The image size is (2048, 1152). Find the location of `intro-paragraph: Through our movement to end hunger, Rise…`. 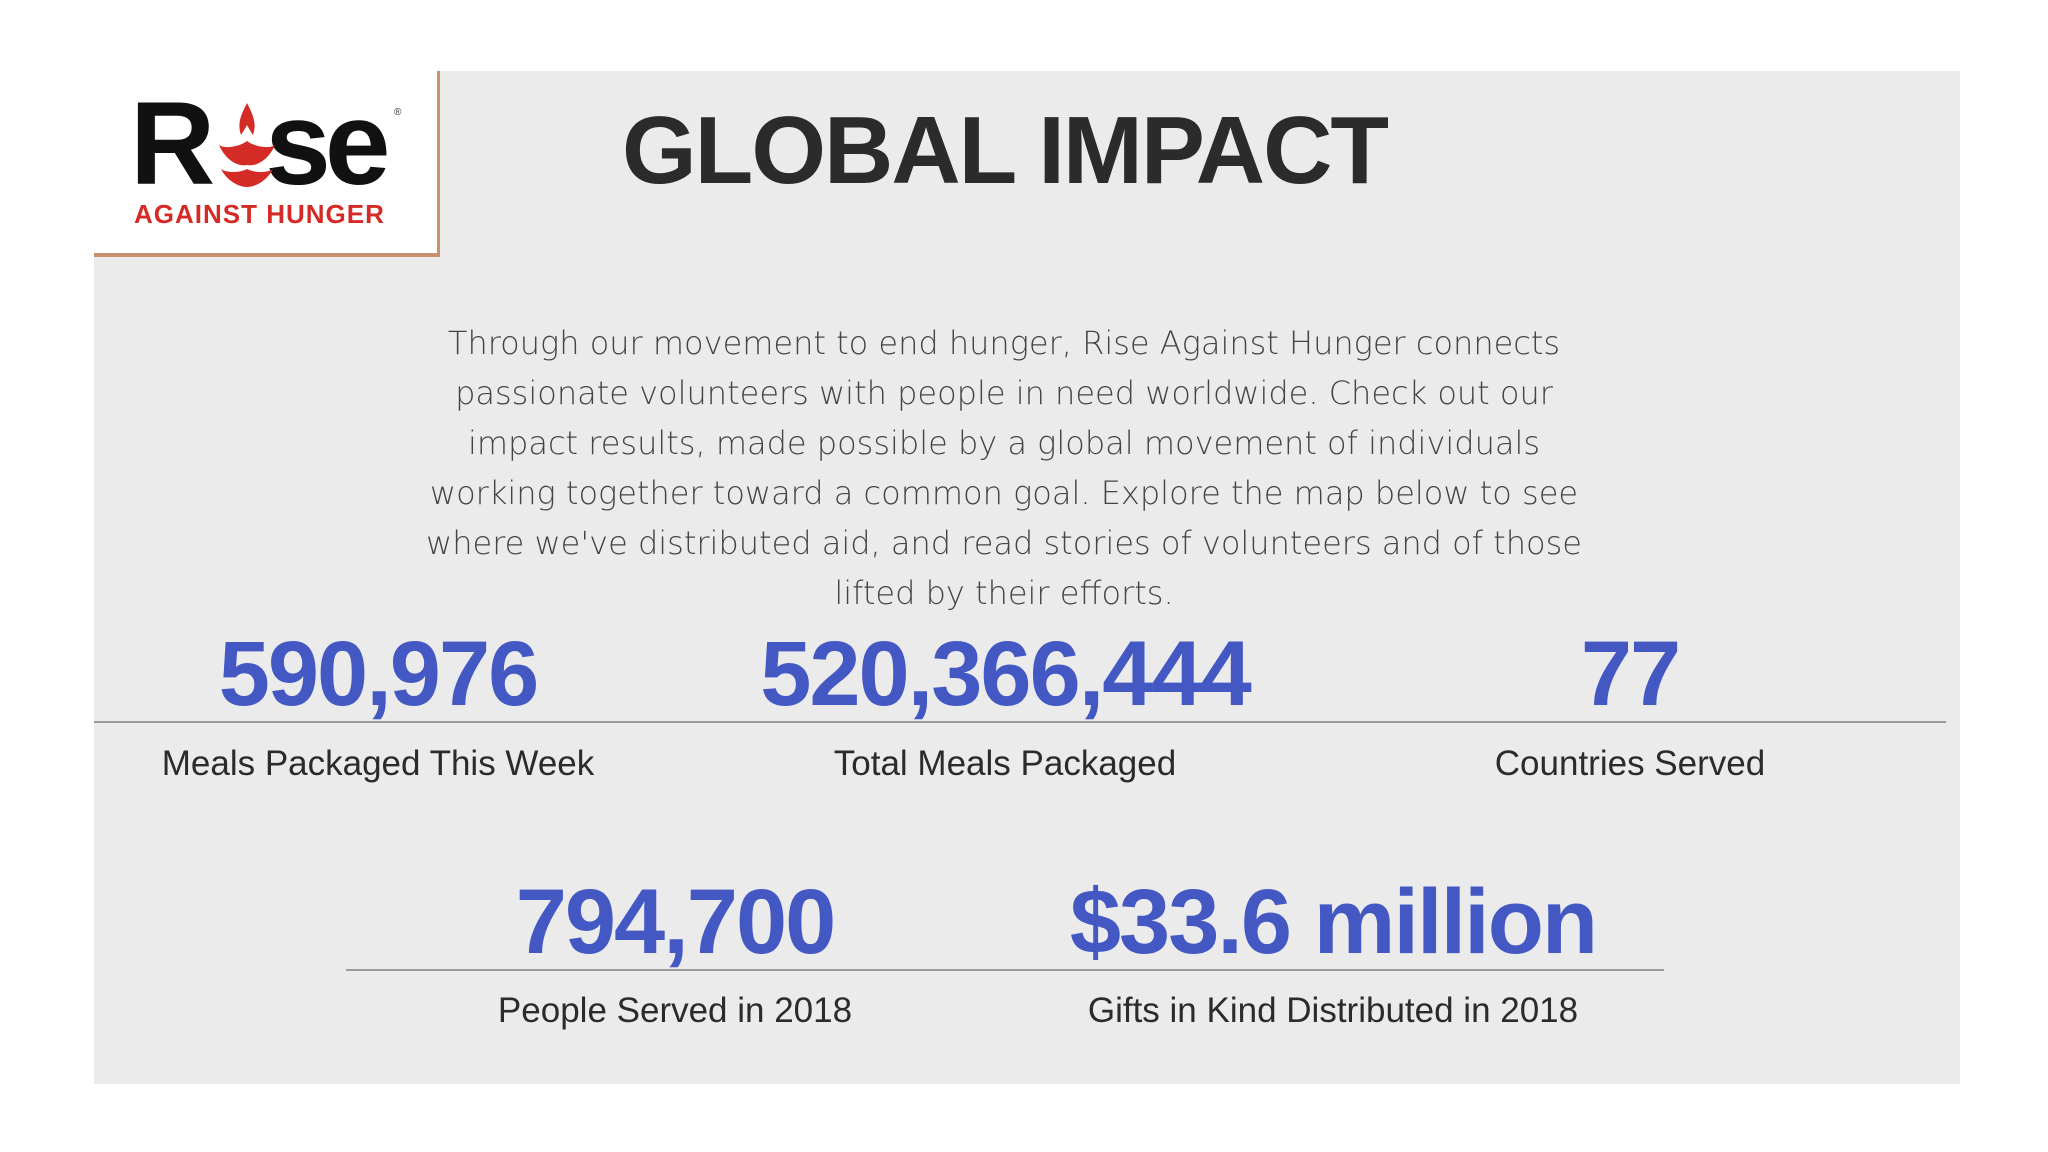

intro-paragraph: Through our movement to end hunger, Rise… is located at coordinates (1004, 468).